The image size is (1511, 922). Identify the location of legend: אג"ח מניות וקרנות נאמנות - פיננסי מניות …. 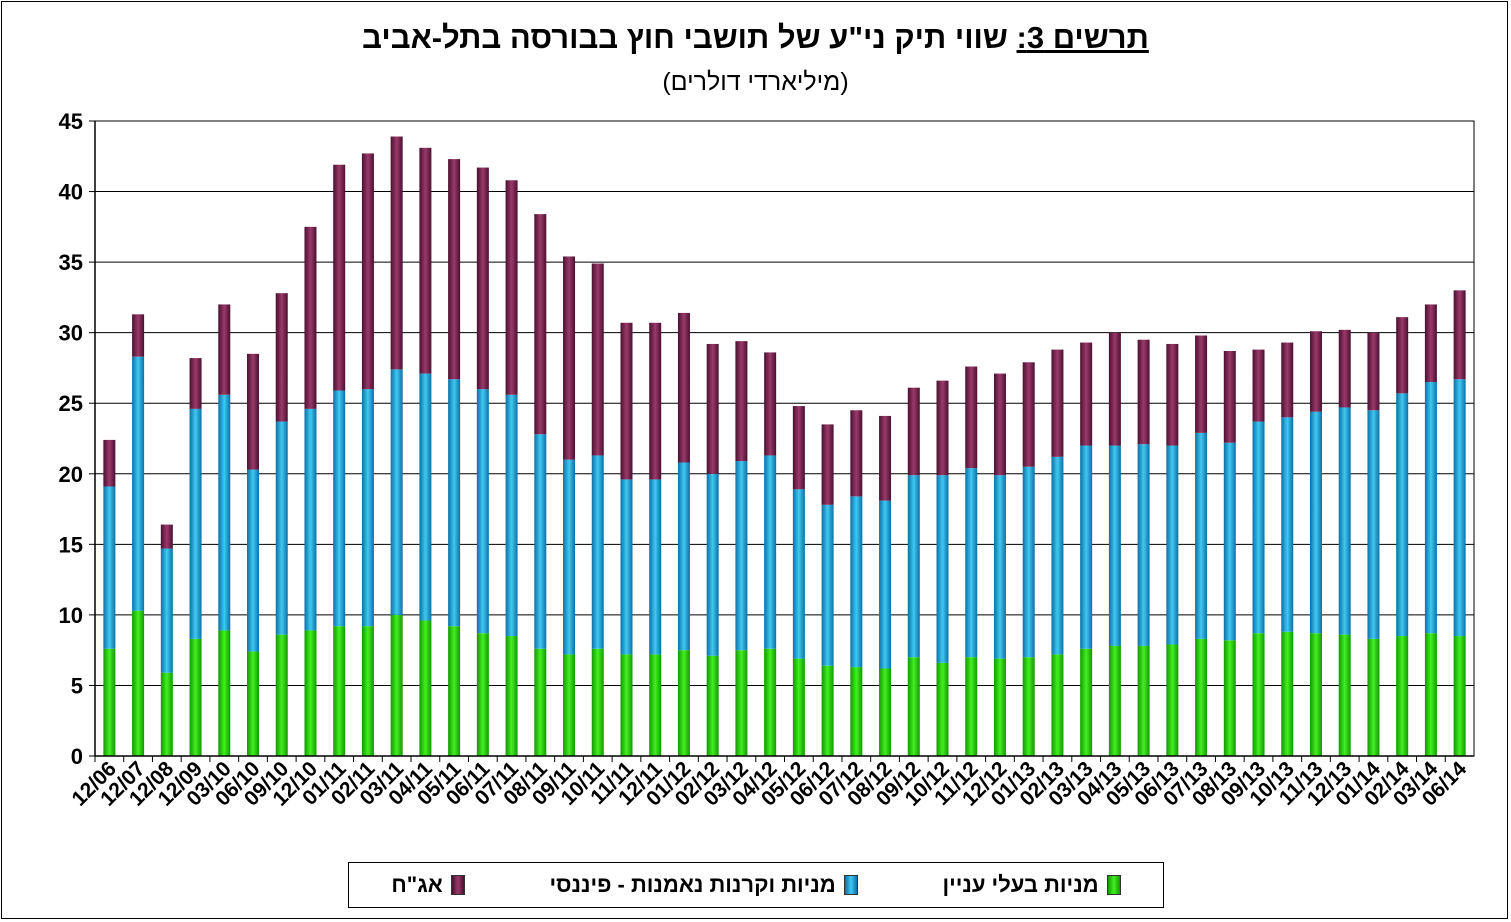
(756, 885).